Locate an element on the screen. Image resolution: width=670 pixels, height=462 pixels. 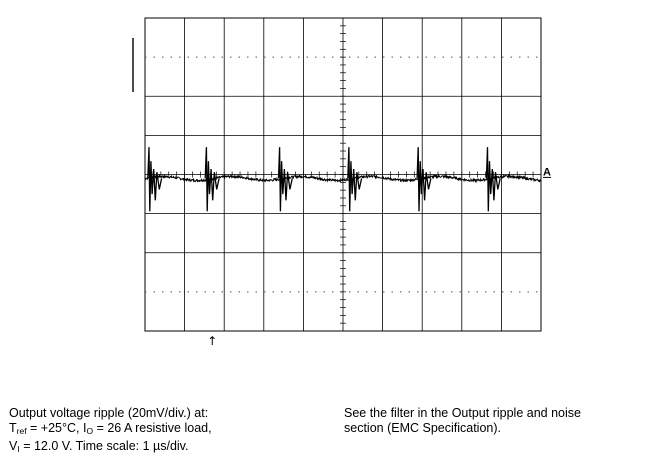
caption-left-line3: VI = 12.0 V. Time scale: 1 µs/div. is located at coordinates (99, 446).